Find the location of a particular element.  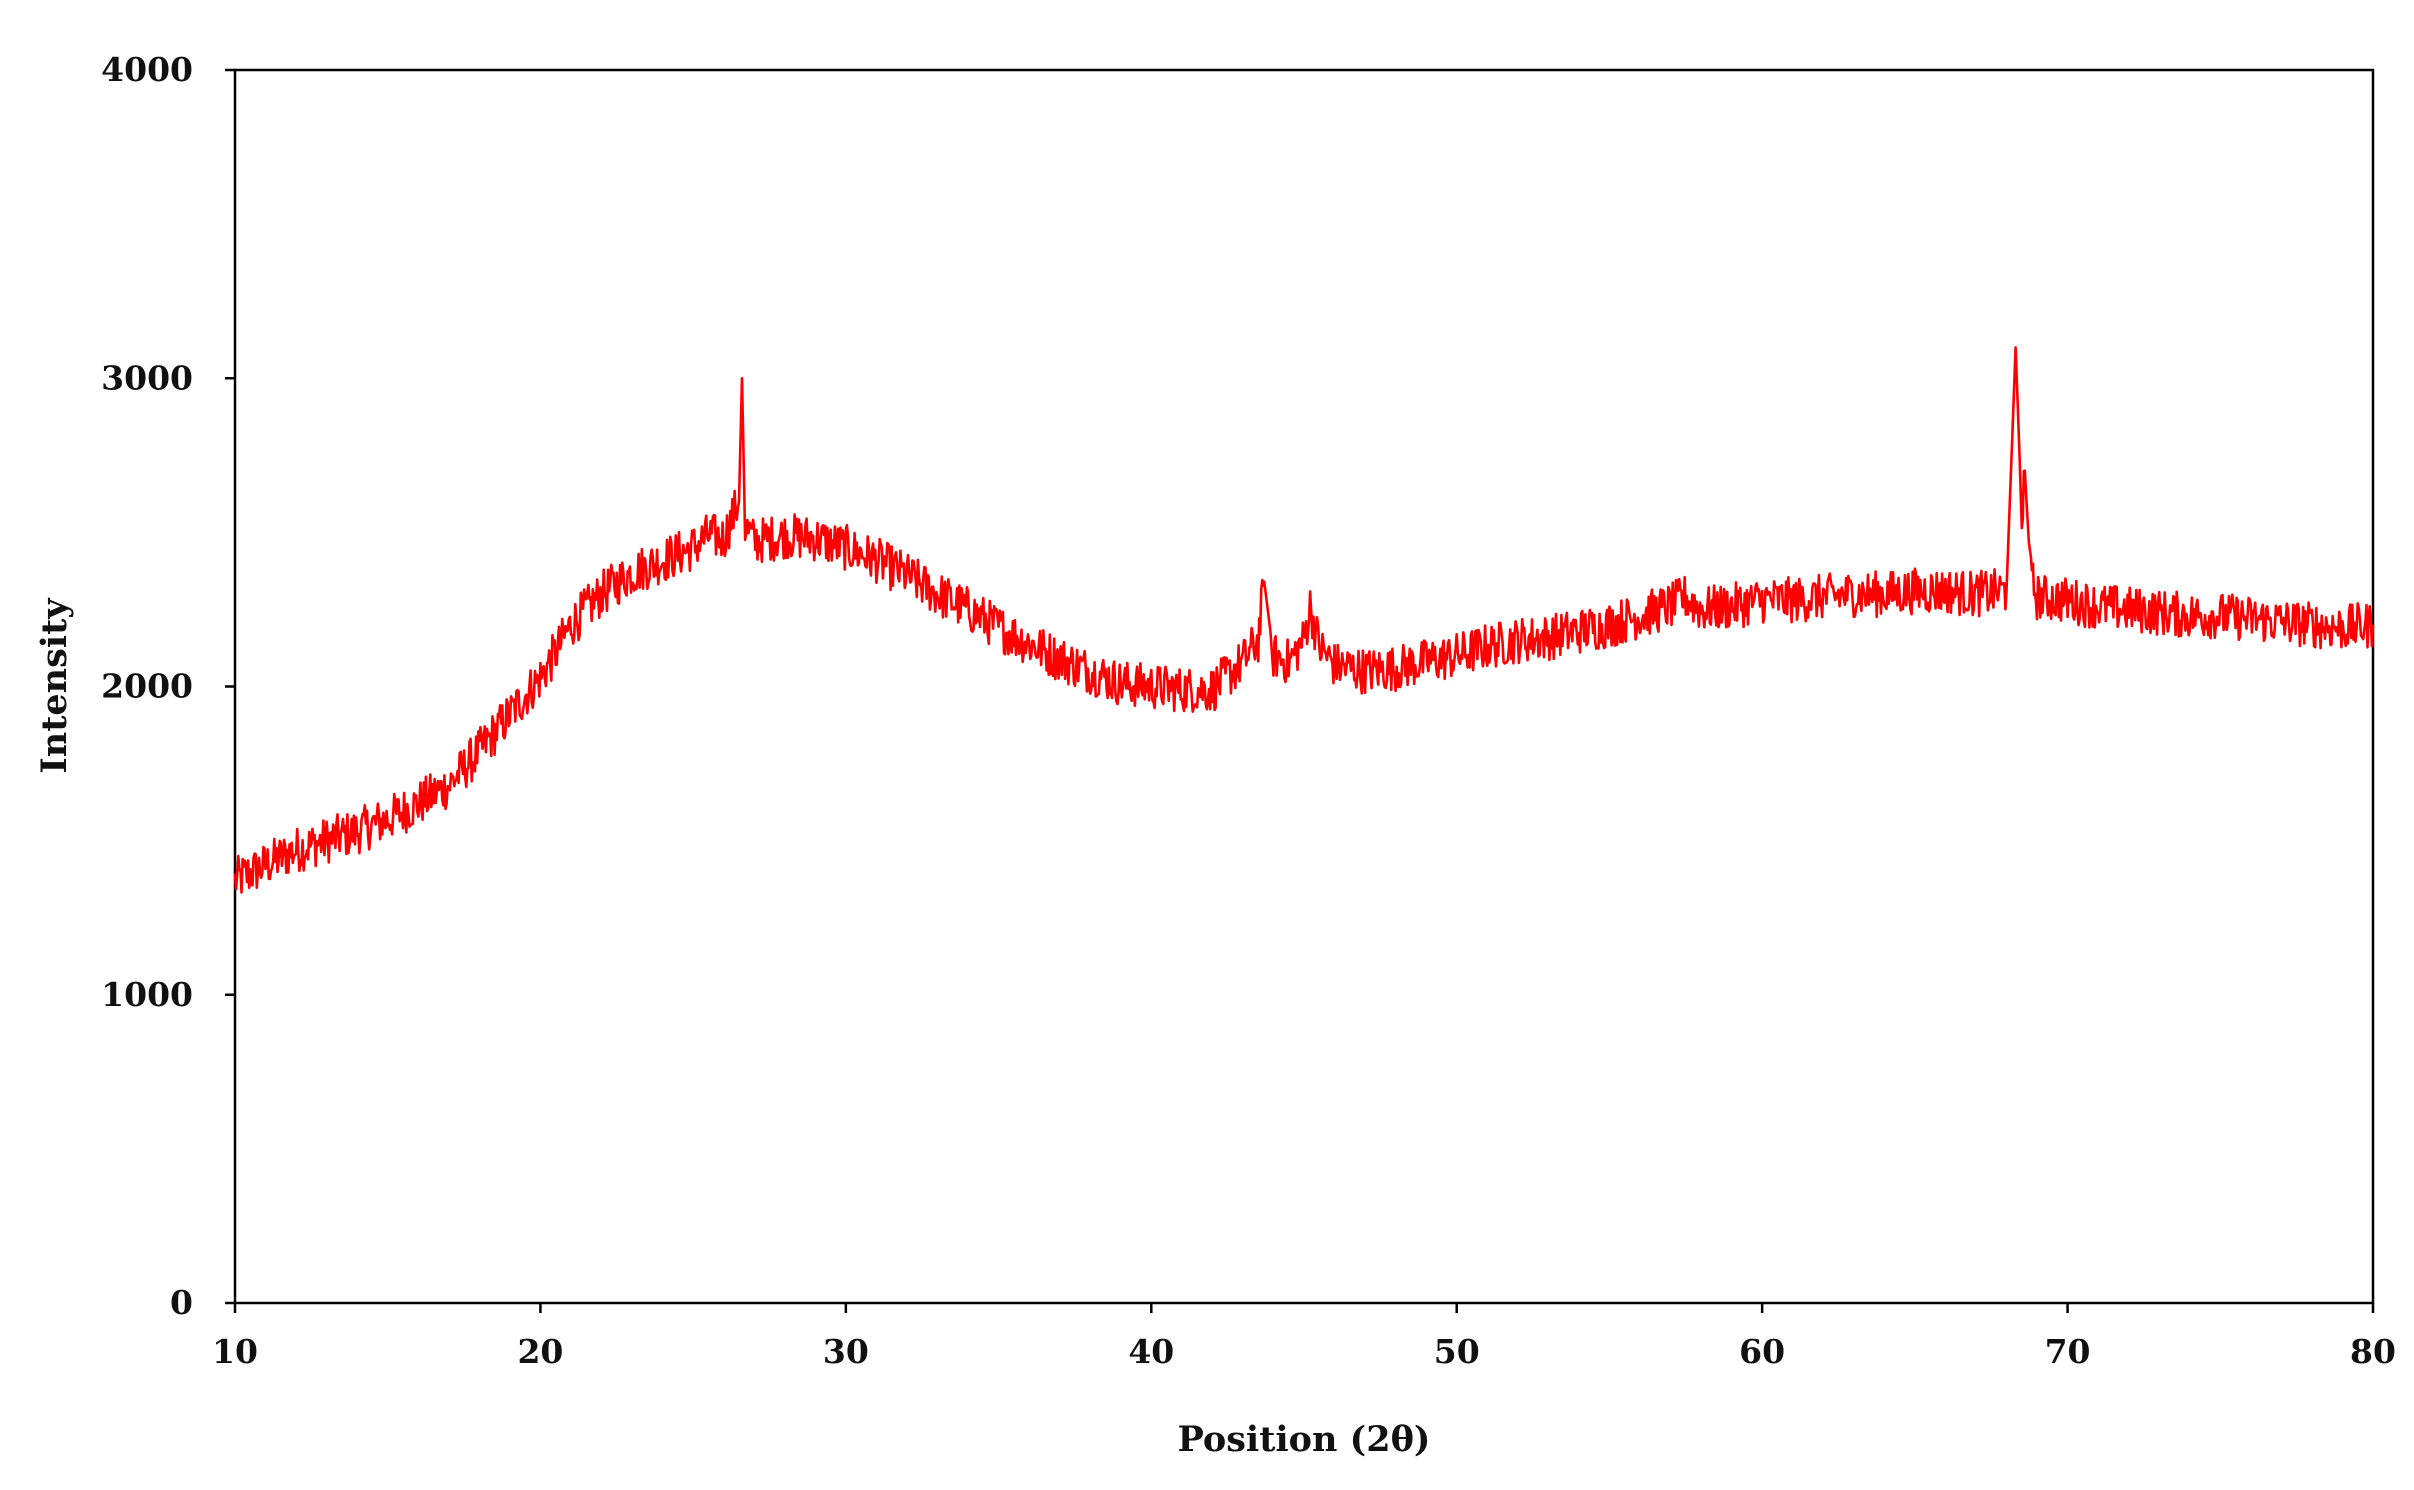

x-tick-label: 50 is located at coordinates (1457, 1351).